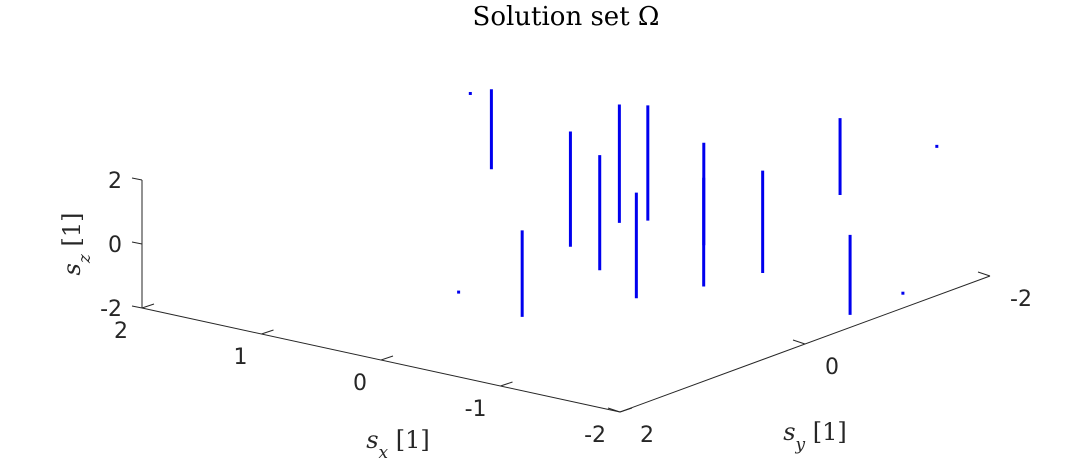 The width and height of the screenshot is (1092, 461). Describe the element at coordinates (115, 245) in the screenshot. I see `z-tick-label: 0` at that location.